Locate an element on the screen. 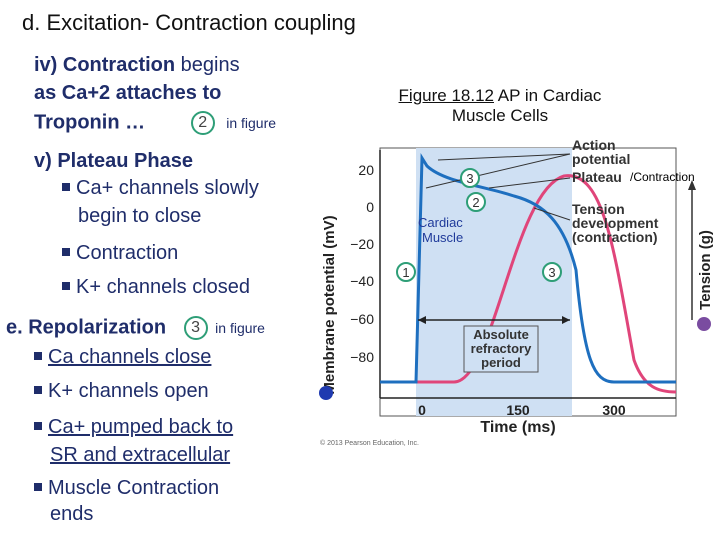 The image size is (720, 540). cardiac-muscle-label: Cardiac Muscle is located at coordinates (440, 230).